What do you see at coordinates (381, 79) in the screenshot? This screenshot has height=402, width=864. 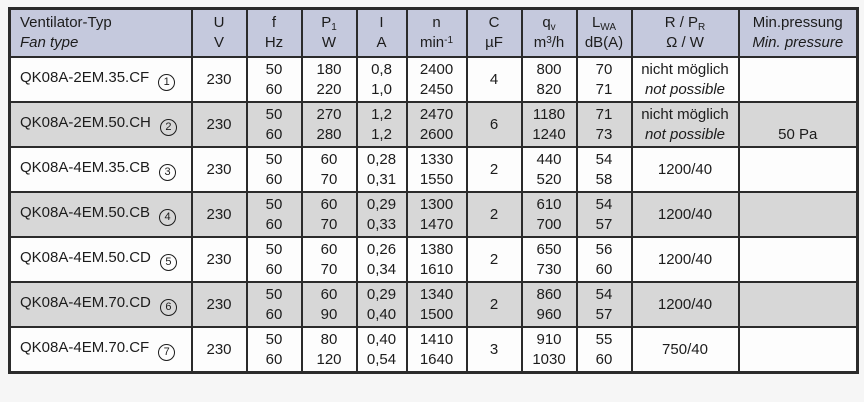 I see `cell-current: 0,8 1,0` at bounding box center [381, 79].